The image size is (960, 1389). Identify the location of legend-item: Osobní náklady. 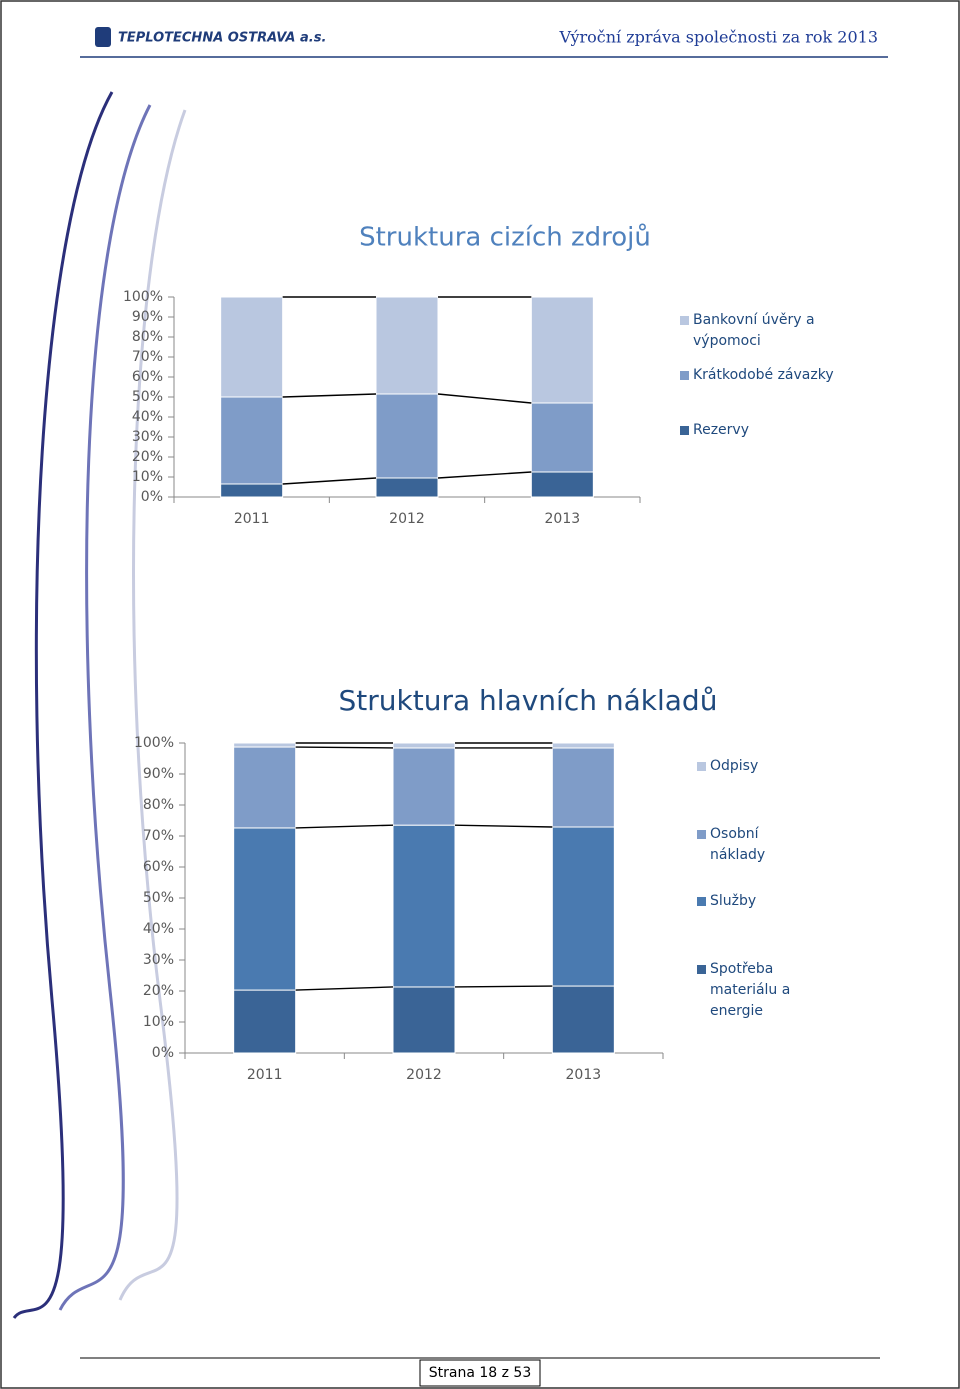
(738, 844).